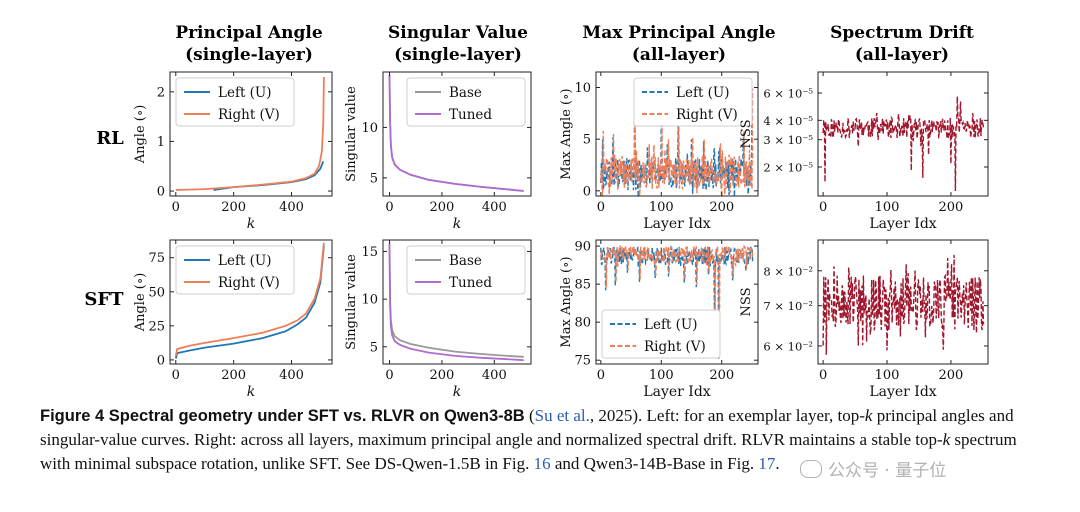 The height and width of the screenshot is (512, 1080). Describe the element at coordinates (777, 463) in the screenshot. I see `caption-end: .` at that location.